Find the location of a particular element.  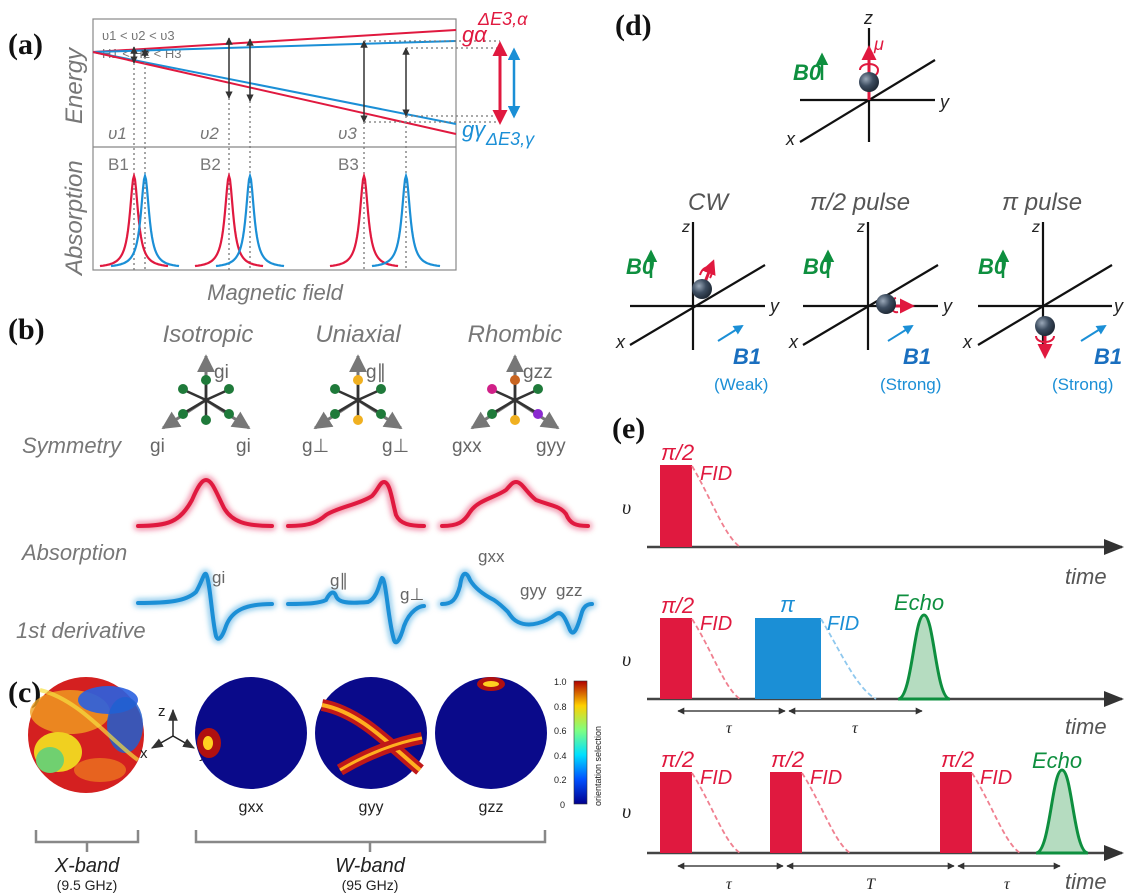

w-band-freq: (95 GHz) is located at coordinates (370, 885).